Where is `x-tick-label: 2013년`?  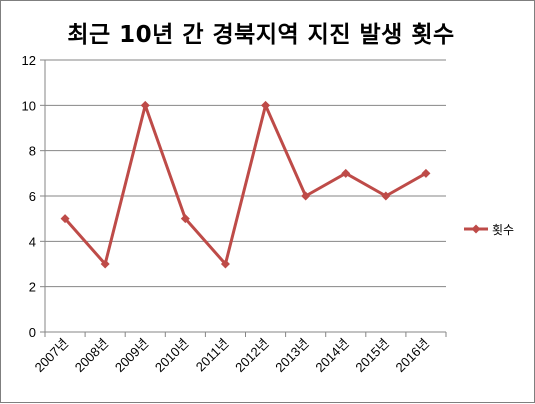 x-tick-label: 2013년 is located at coordinates (292, 356).